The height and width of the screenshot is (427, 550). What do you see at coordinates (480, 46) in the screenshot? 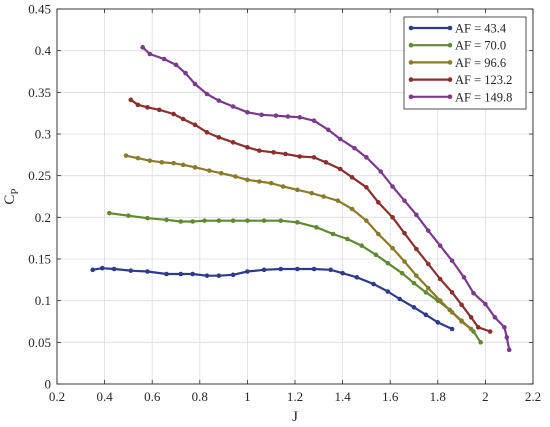
I see `legend-label: AF = 70.0` at bounding box center [480, 46].